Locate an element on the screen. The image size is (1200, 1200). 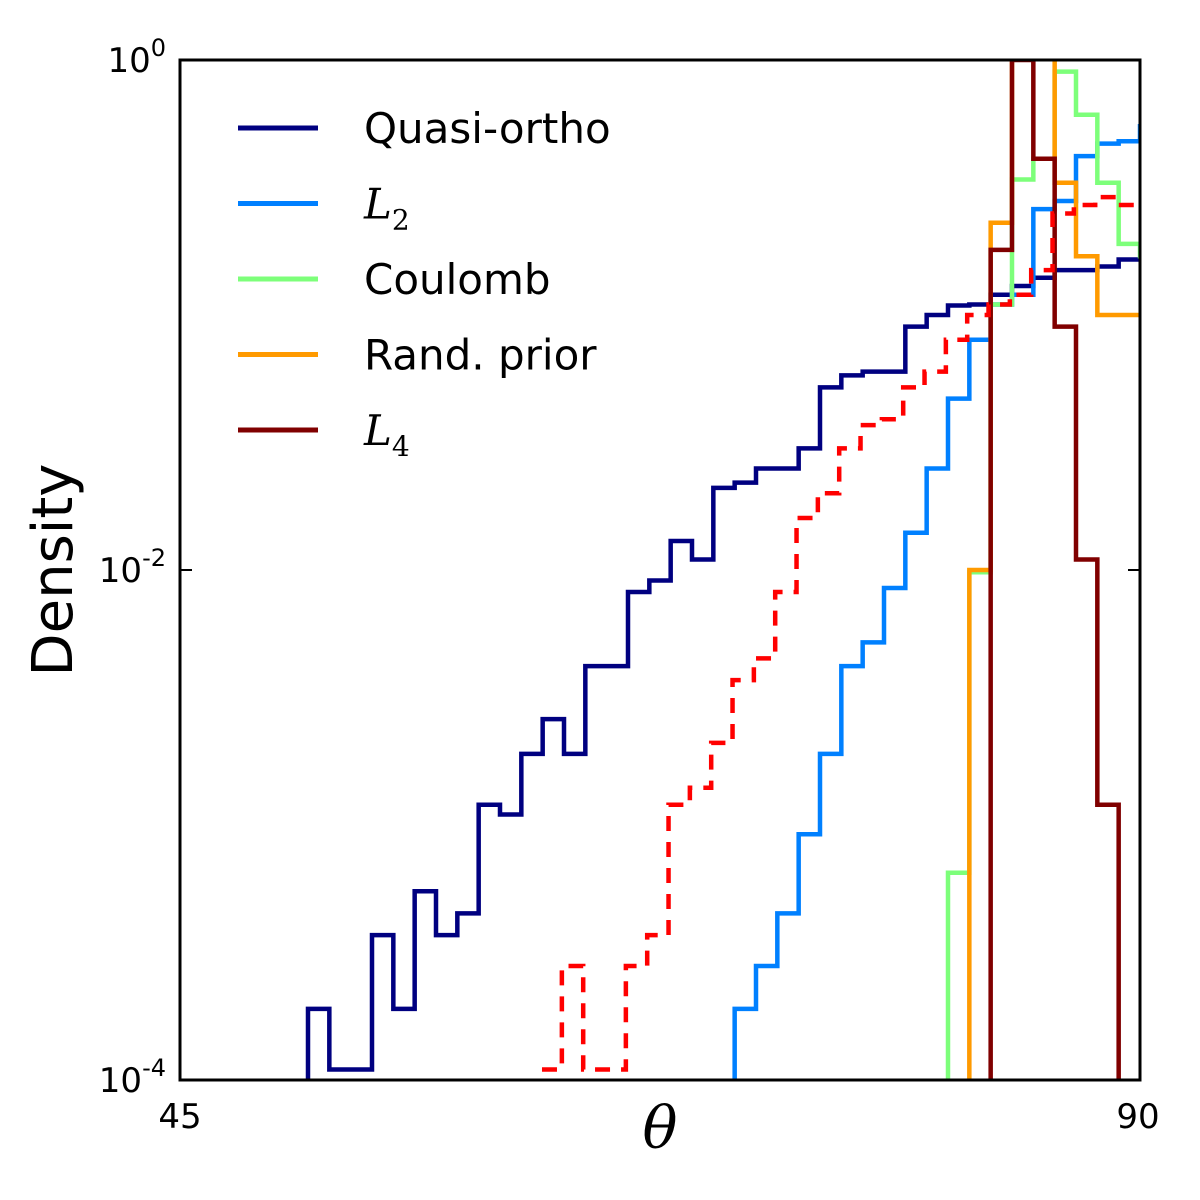
legend-label: Quasi-ortho is located at coordinates (487, 128).